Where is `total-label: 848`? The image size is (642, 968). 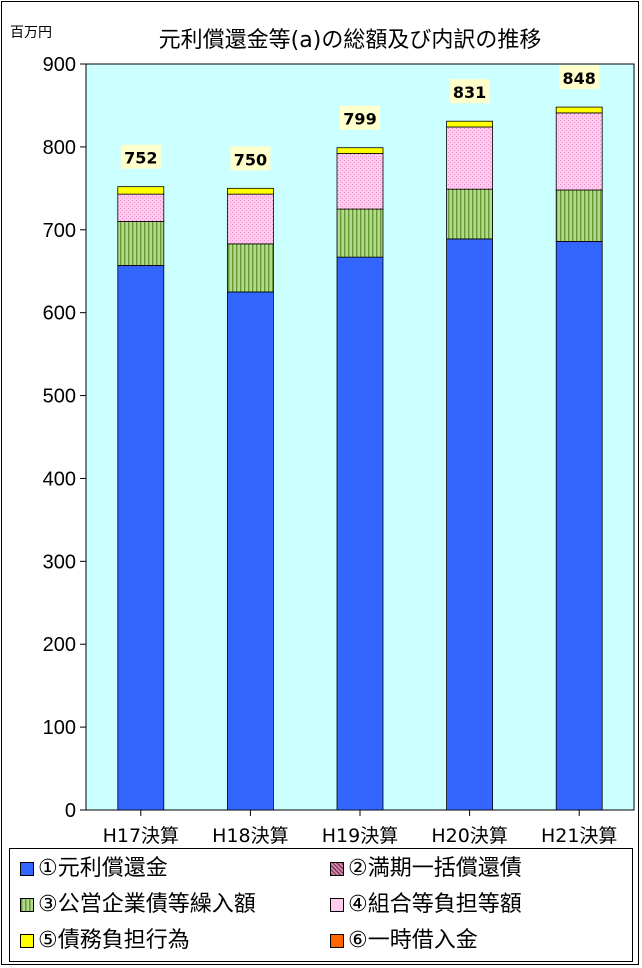
total-label: 848 is located at coordinates (578, 78).